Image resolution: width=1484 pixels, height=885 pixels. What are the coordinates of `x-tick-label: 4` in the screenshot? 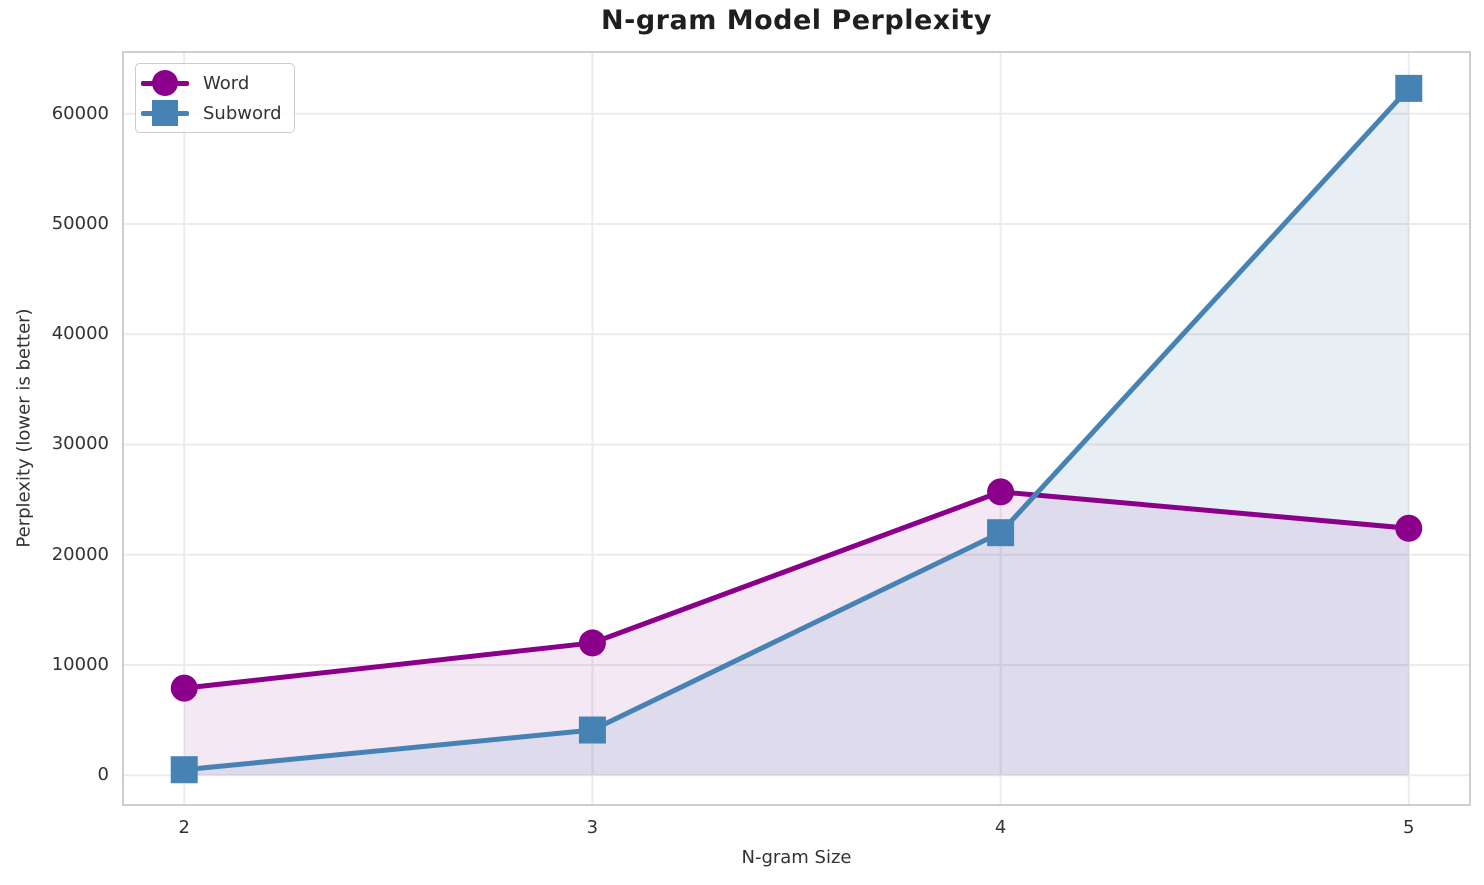 It's located at (1000, 827).